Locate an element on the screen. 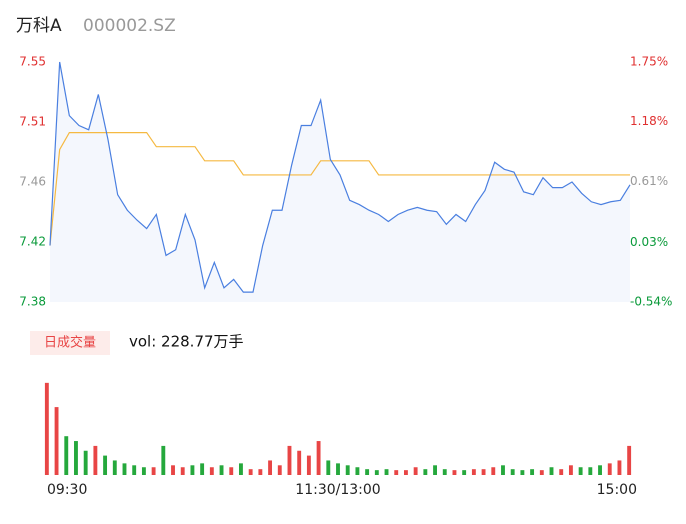 This screenshot has width=686, height=524. x-tick-label: 15:00 is located at coordinates (617, 490).